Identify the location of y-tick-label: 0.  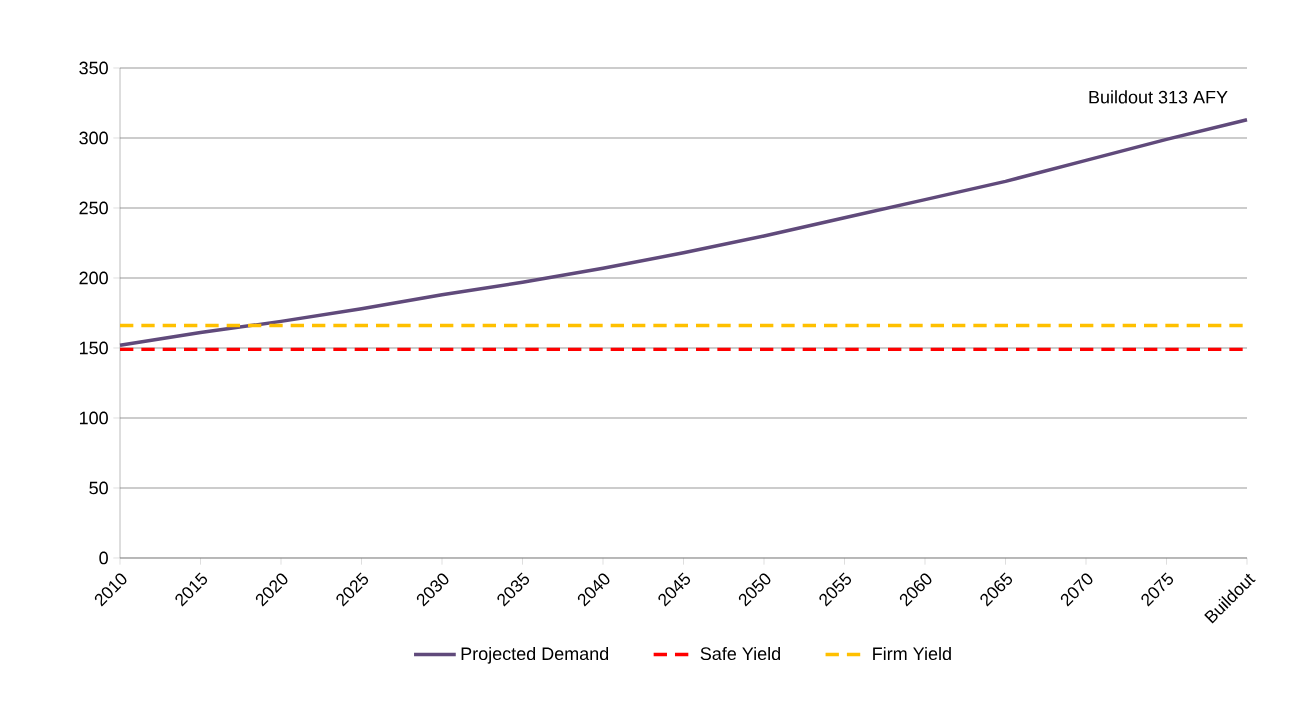
(103, 558).